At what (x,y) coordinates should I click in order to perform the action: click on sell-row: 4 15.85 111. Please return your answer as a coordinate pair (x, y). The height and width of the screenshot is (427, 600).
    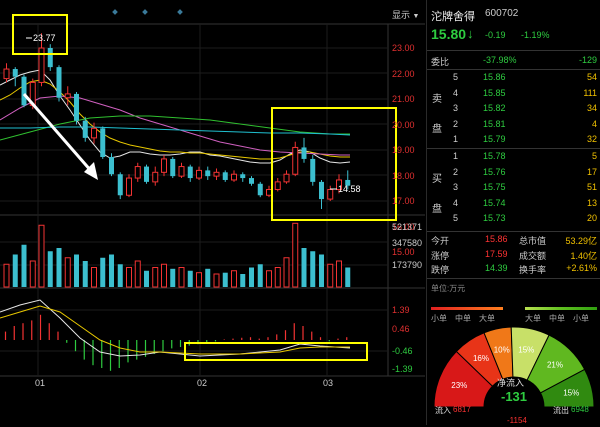
    Looking at the image, I should click on (513, 95).